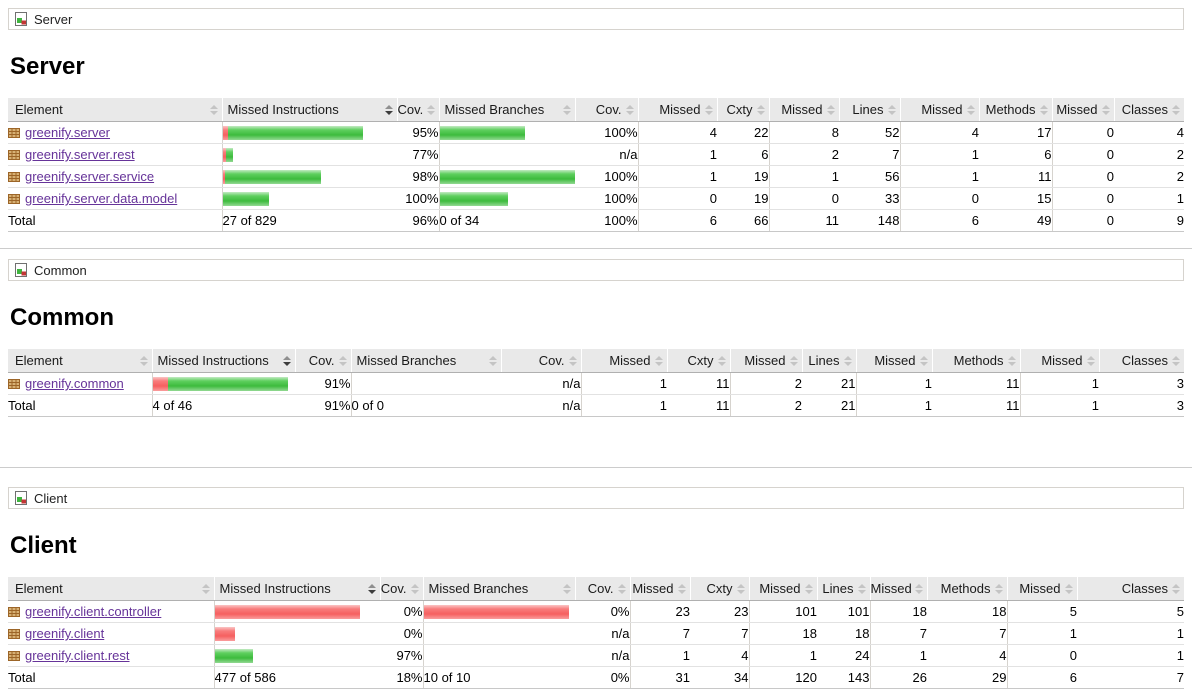 The image size is (1192, 698). What do you see at coordinates (765, 405) in the screenshot?
I see `total-missed-lines-value: 2` at bounding box center [765, 405].